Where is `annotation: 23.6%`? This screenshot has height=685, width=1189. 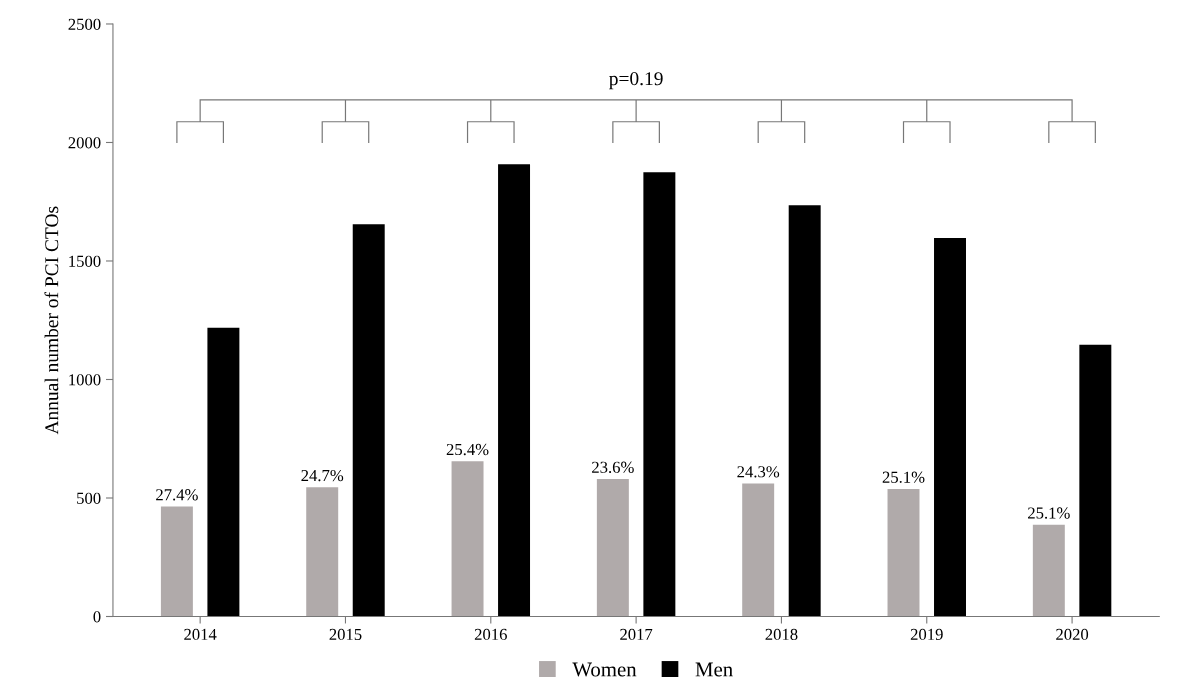
annotation: 23.6% is located at coordinates (613, 467).